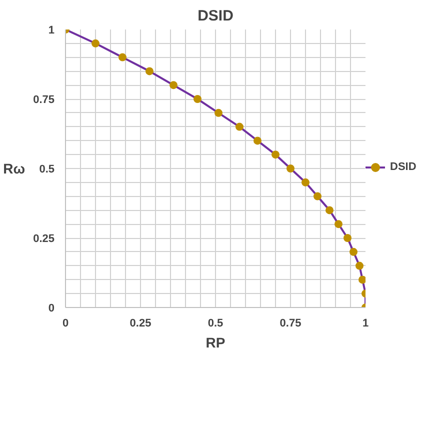  What do you see at coordinates (51, 30) in the screenshot?
I see `y-tick-label: 1` at bounding box center [51, 30].